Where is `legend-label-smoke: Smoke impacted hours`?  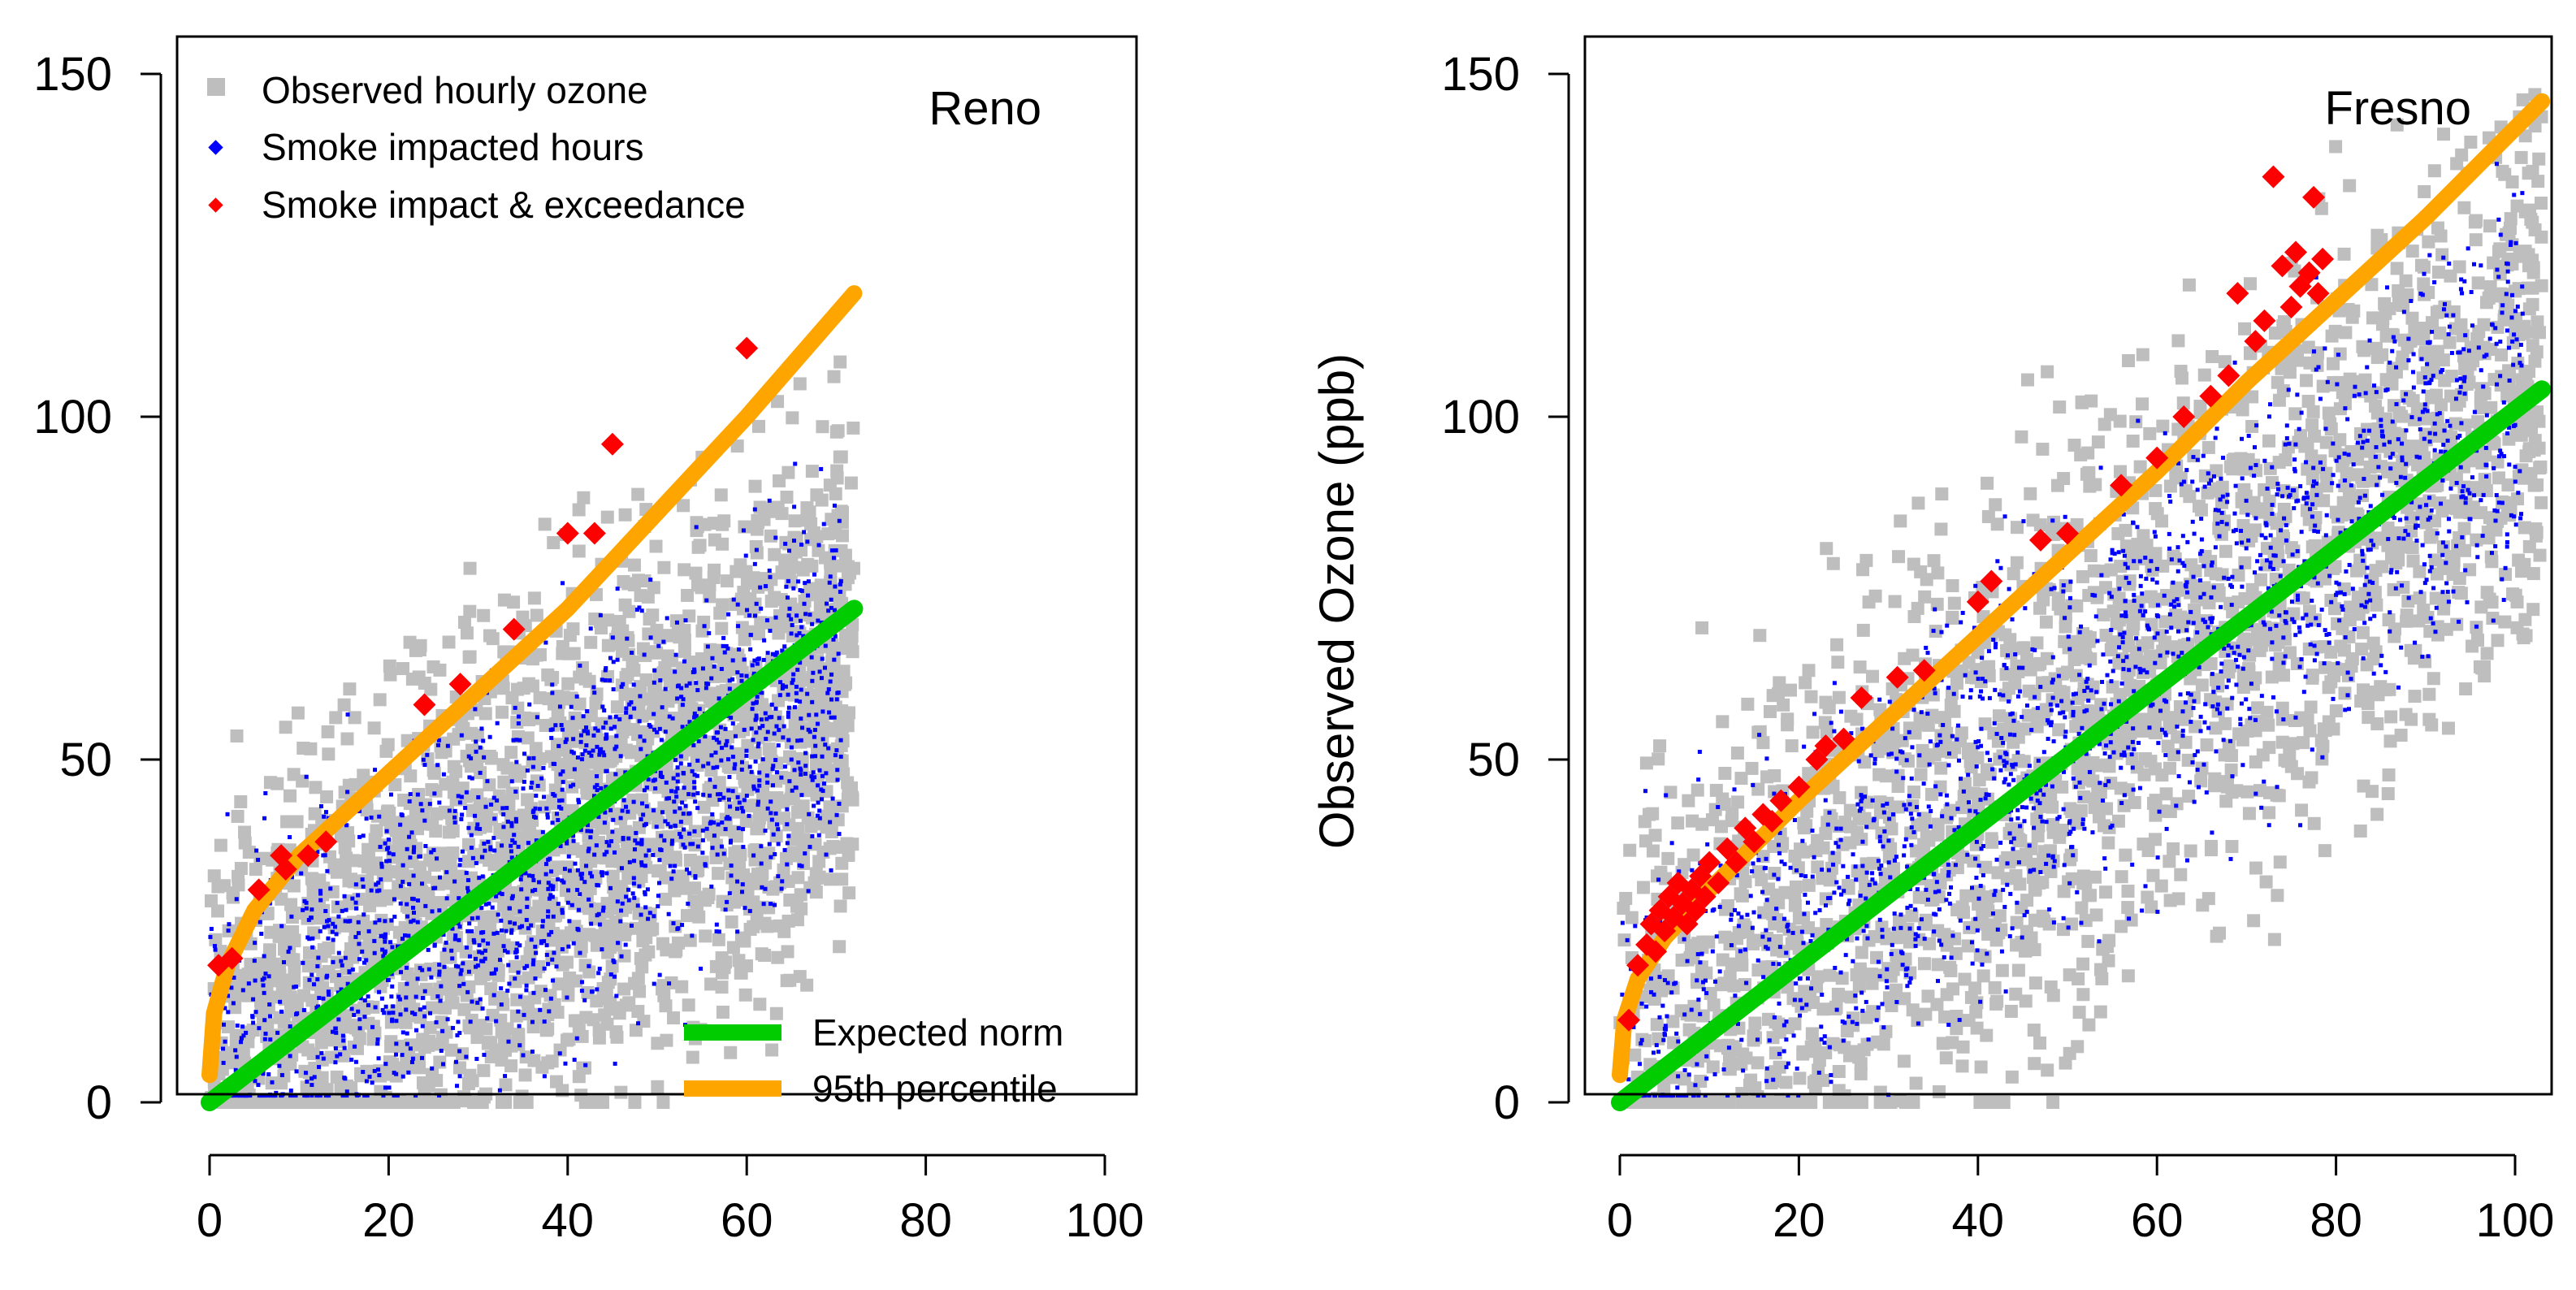
legend-label-smoke: Smoke impacted hours is located at coordinates (452, 147).